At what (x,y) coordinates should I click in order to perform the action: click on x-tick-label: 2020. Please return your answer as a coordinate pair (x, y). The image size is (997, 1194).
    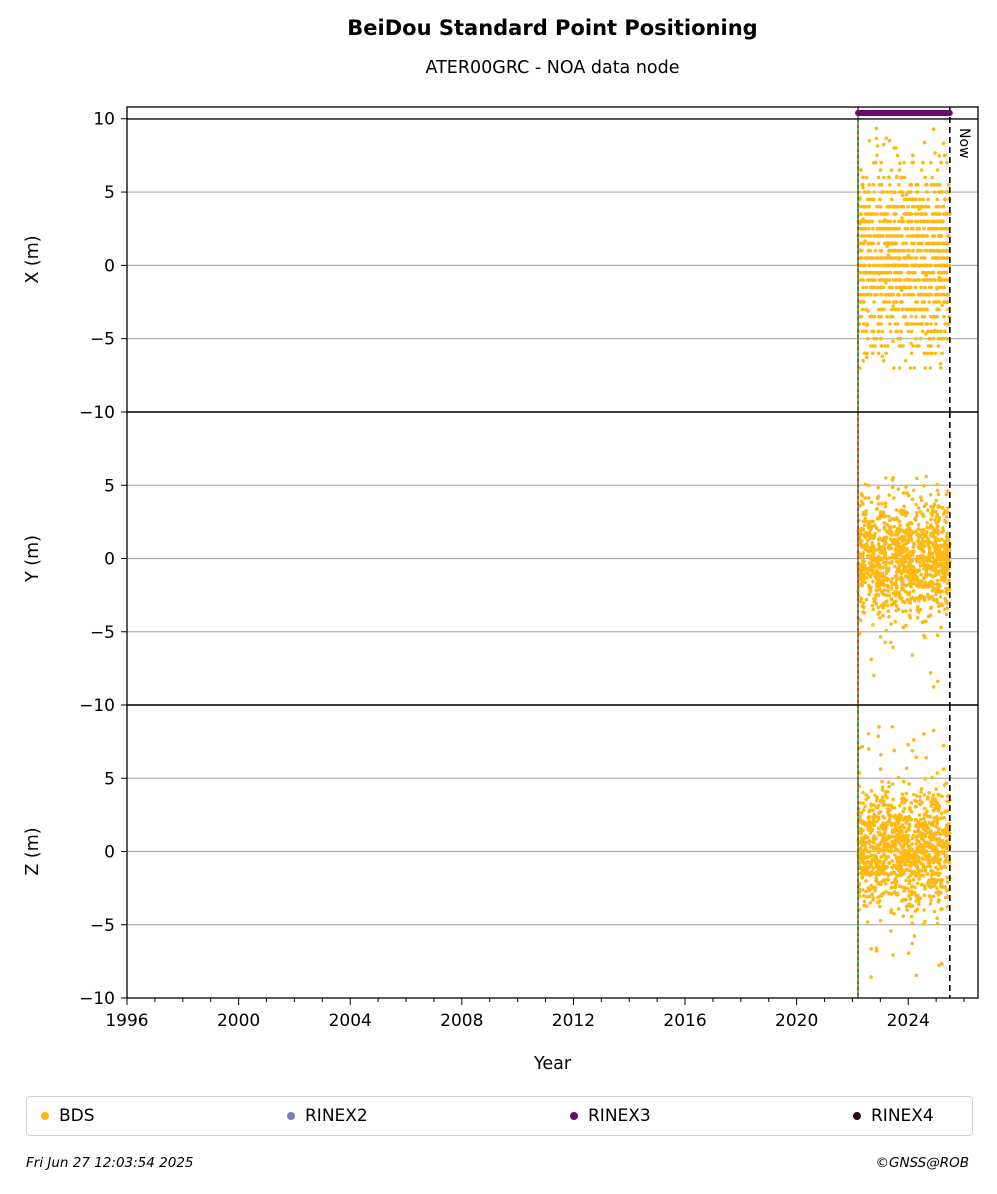
    Looking at the image, I should click on (796, 1021).